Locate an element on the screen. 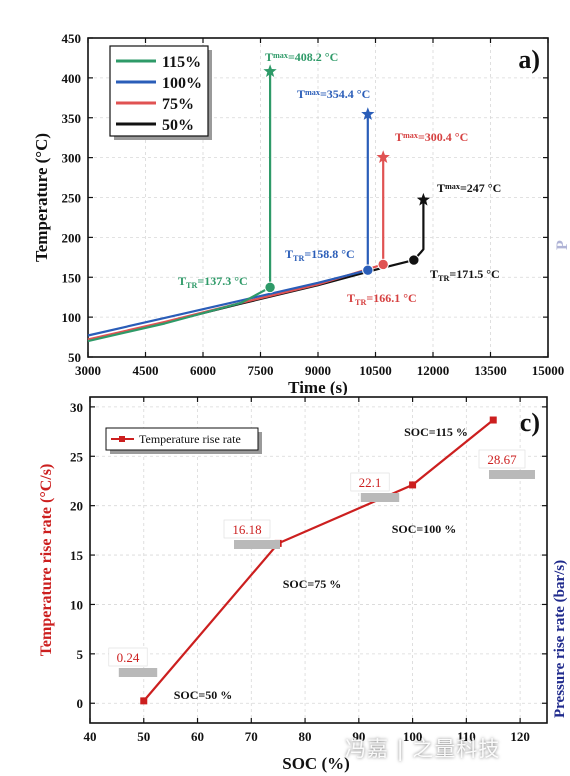 This screenshot has height=776, width=570. x-tick-label: 50 is located at coordinates (143, 736).